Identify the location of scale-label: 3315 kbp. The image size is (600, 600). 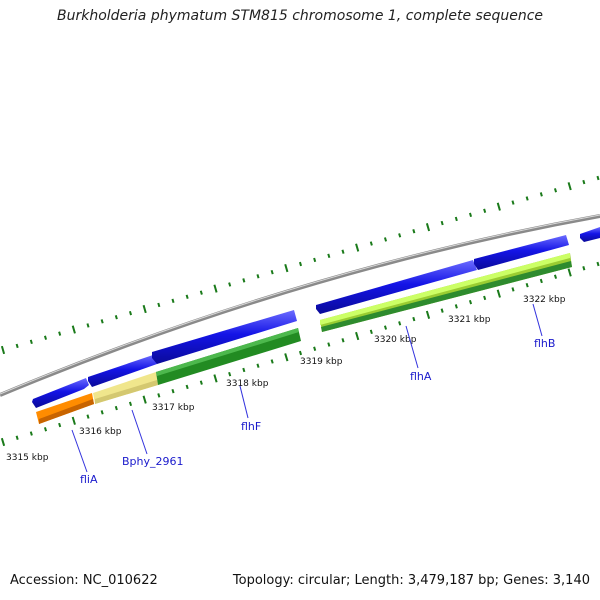
(27, 458).